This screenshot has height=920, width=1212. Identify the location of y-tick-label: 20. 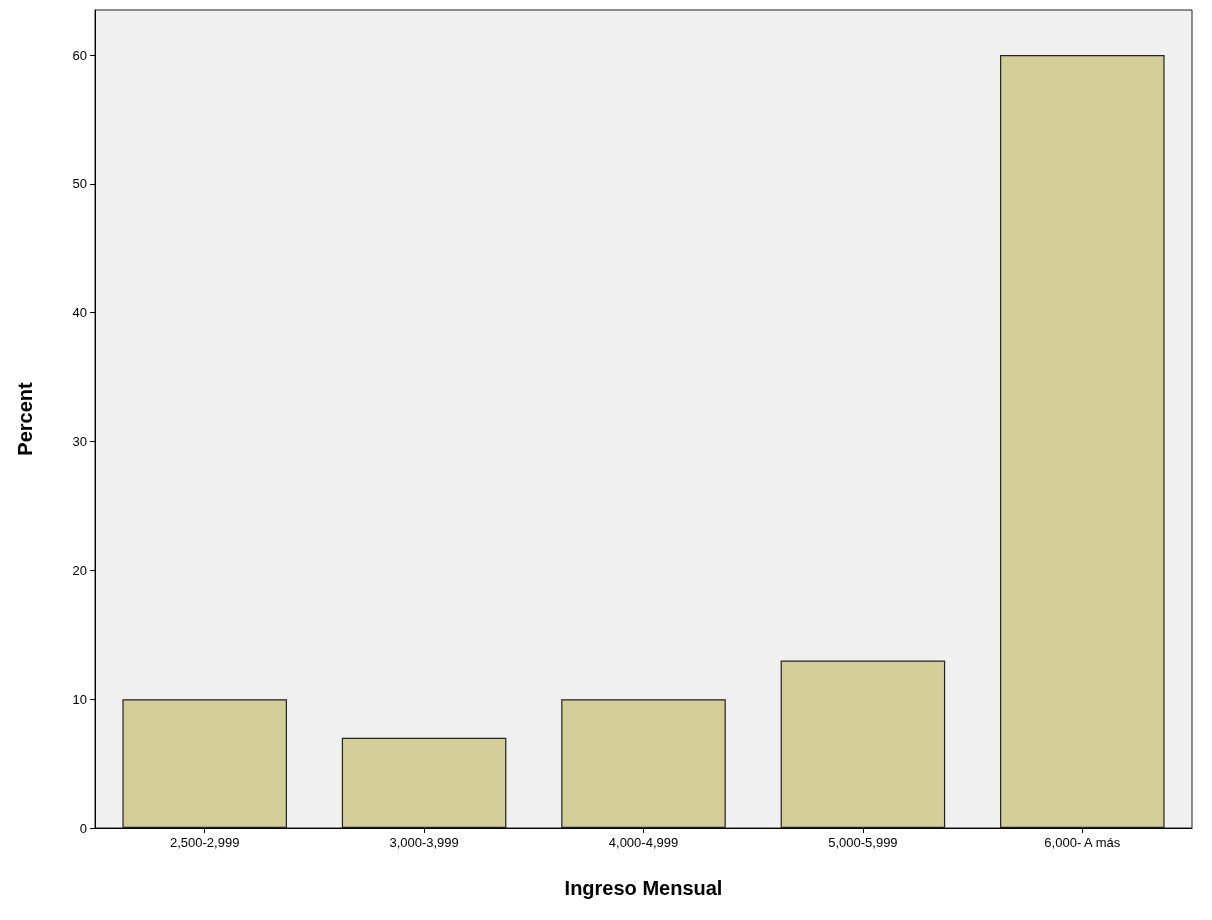
(79, 570).